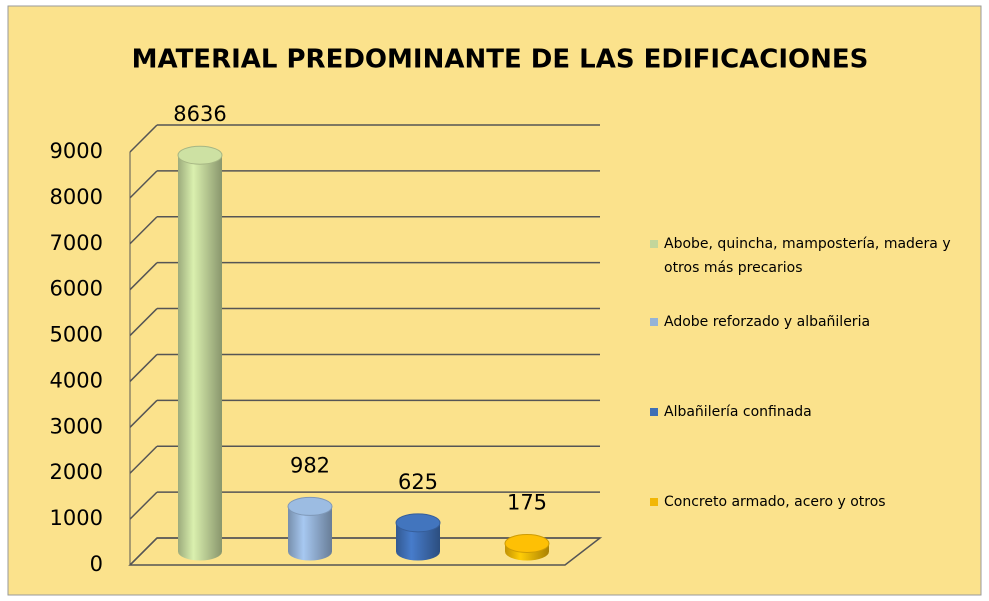  I want to click on y-tick-label: 3000, so click(76, 426).